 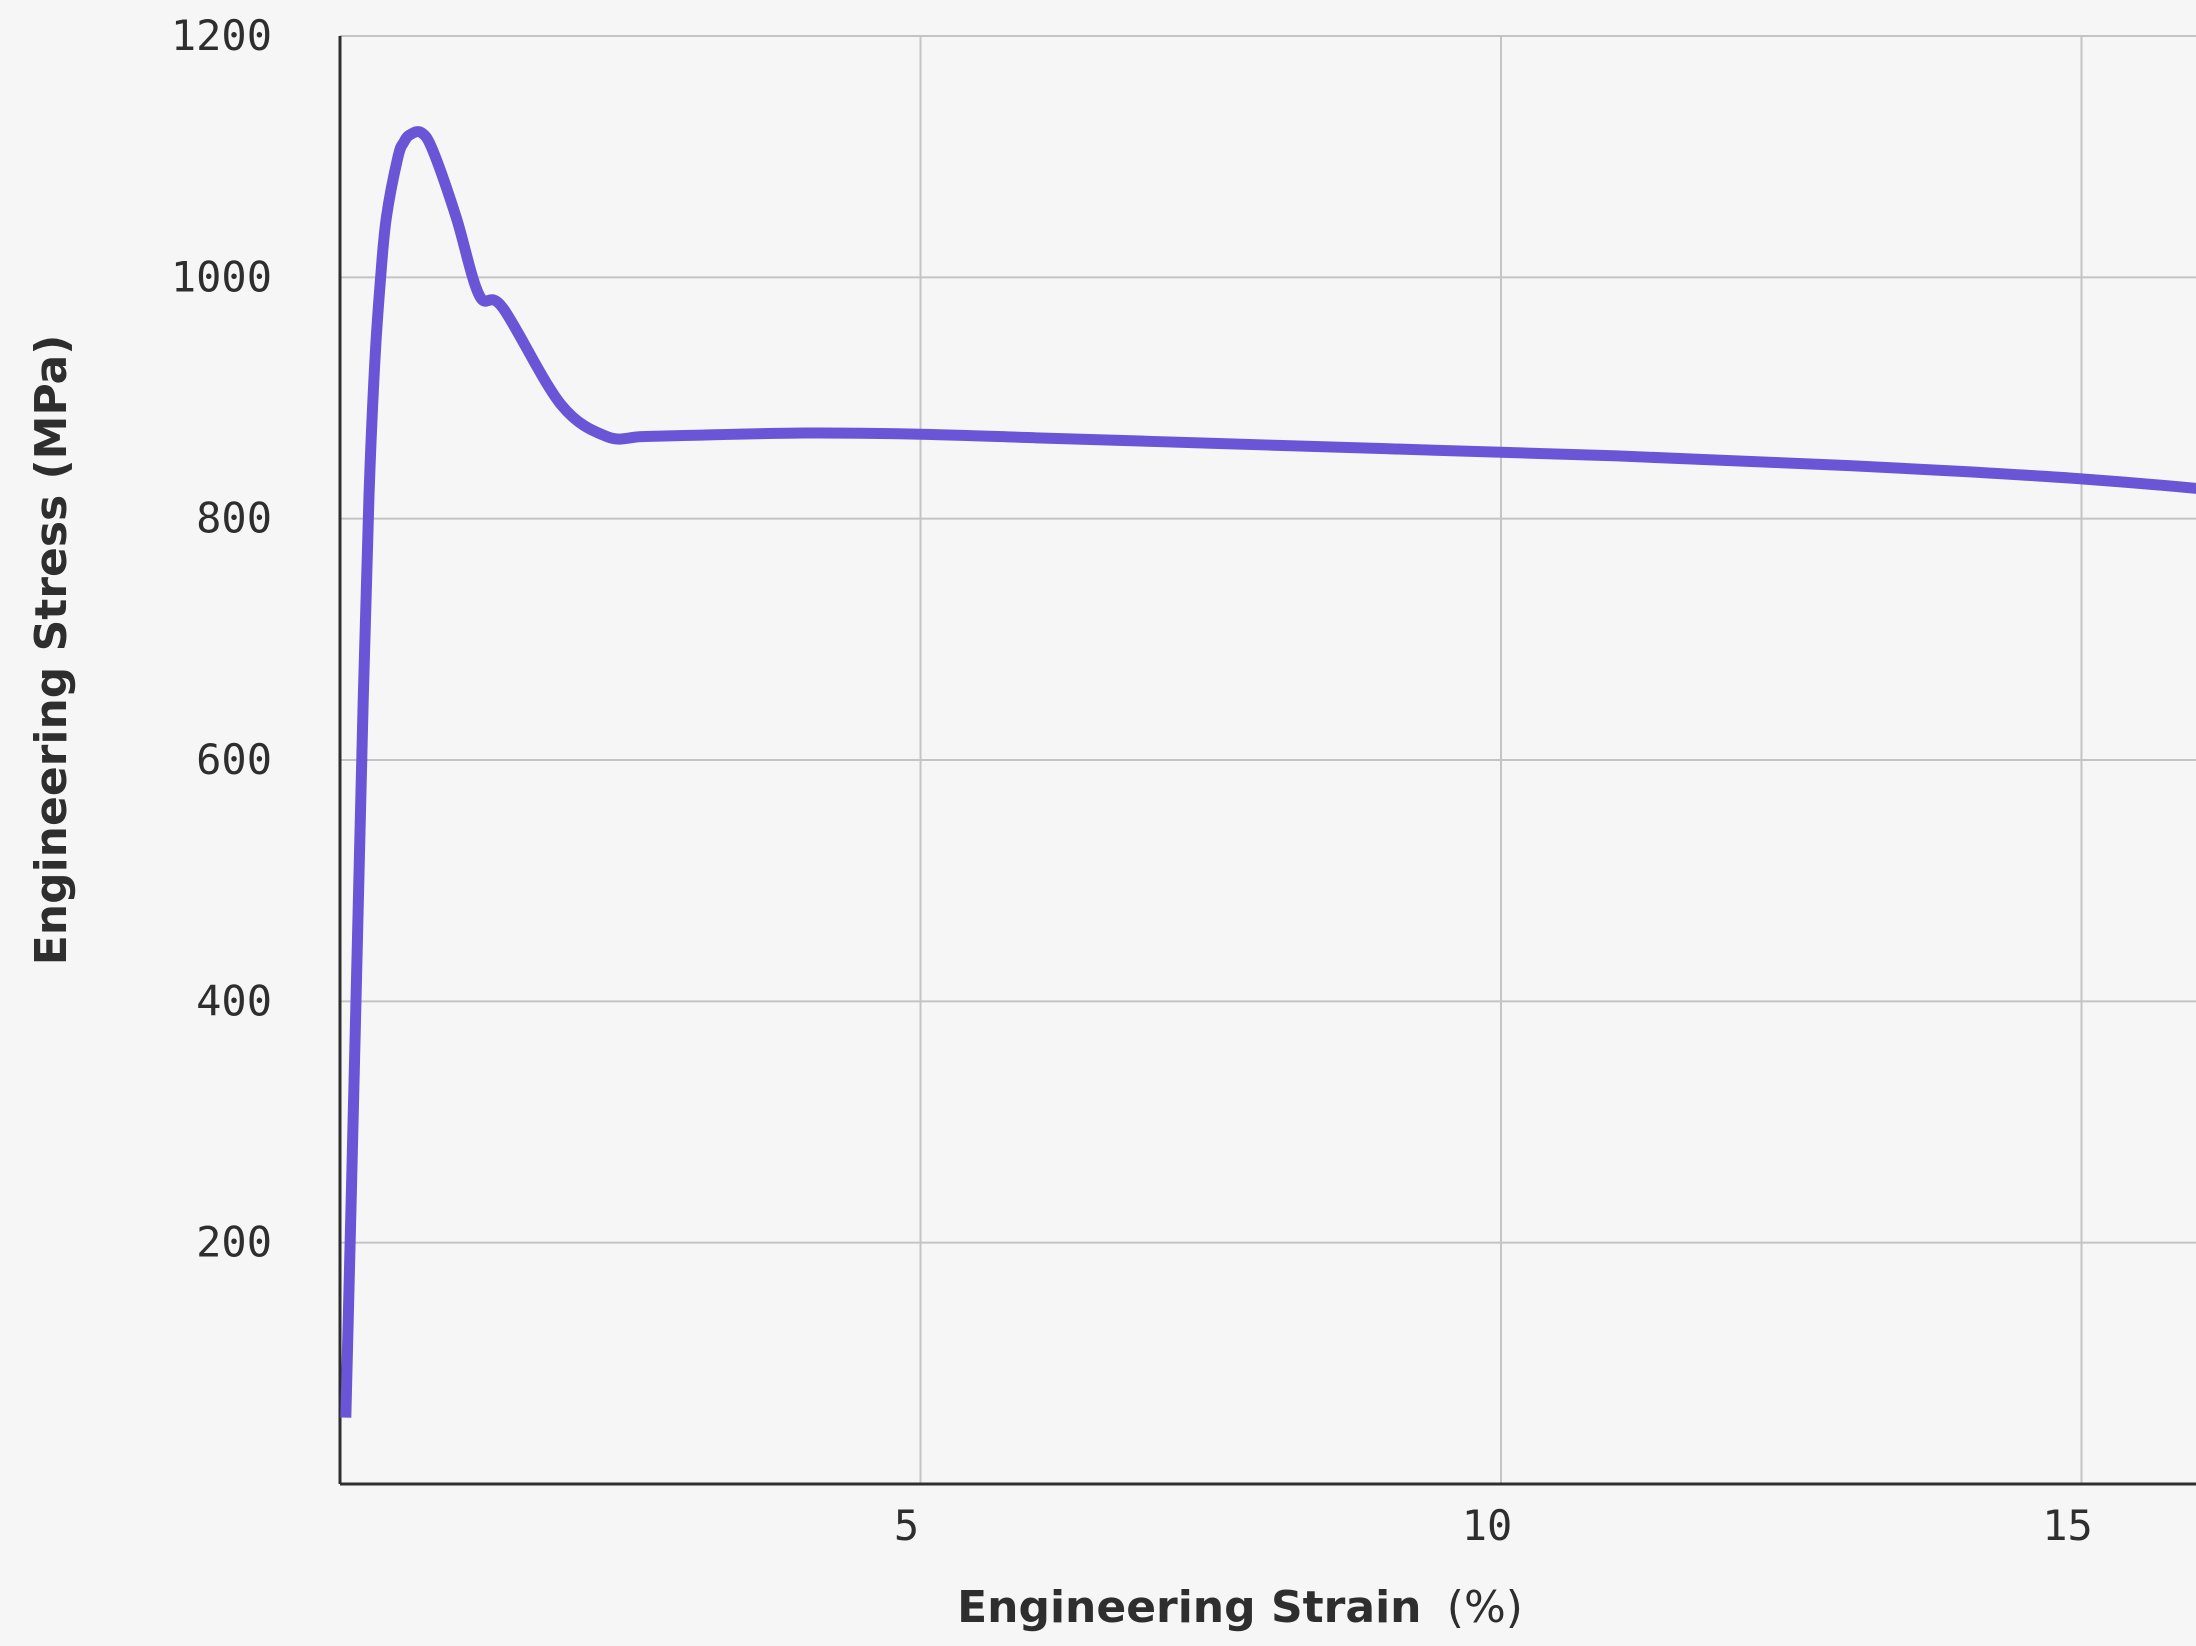 I want to click on y-tick-label: 400, so click(x=234, y=1000).